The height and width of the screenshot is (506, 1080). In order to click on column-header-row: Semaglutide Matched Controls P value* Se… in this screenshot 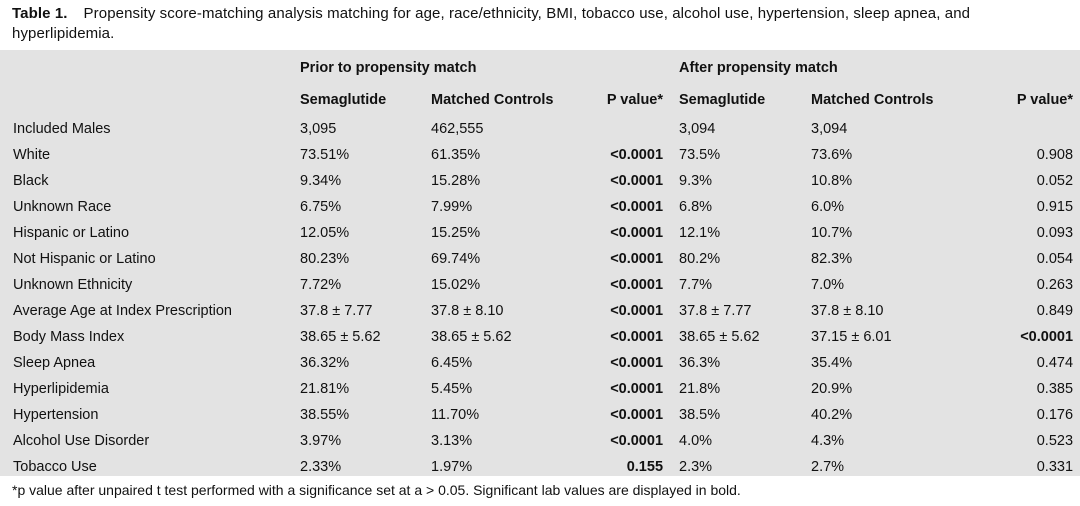, I will do `click(540, 100)`.